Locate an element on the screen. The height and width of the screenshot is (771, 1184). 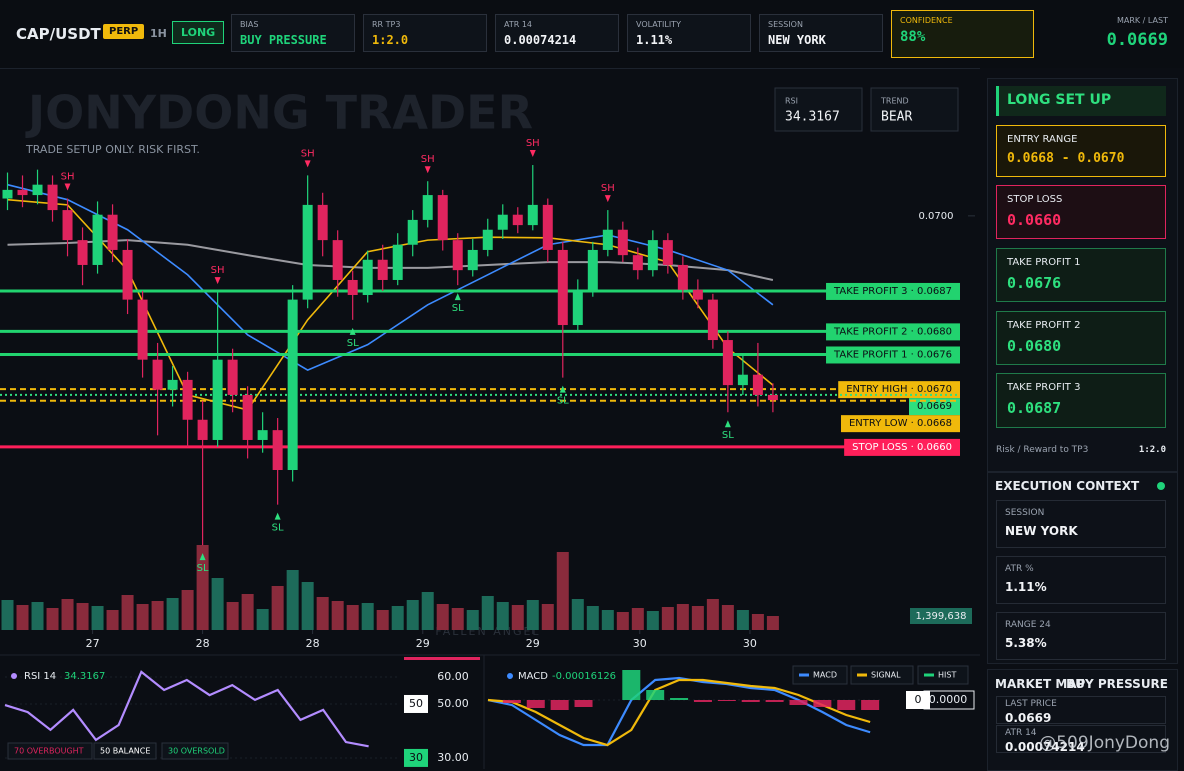
market-badge: PERP is located at coordinates (124, 31).